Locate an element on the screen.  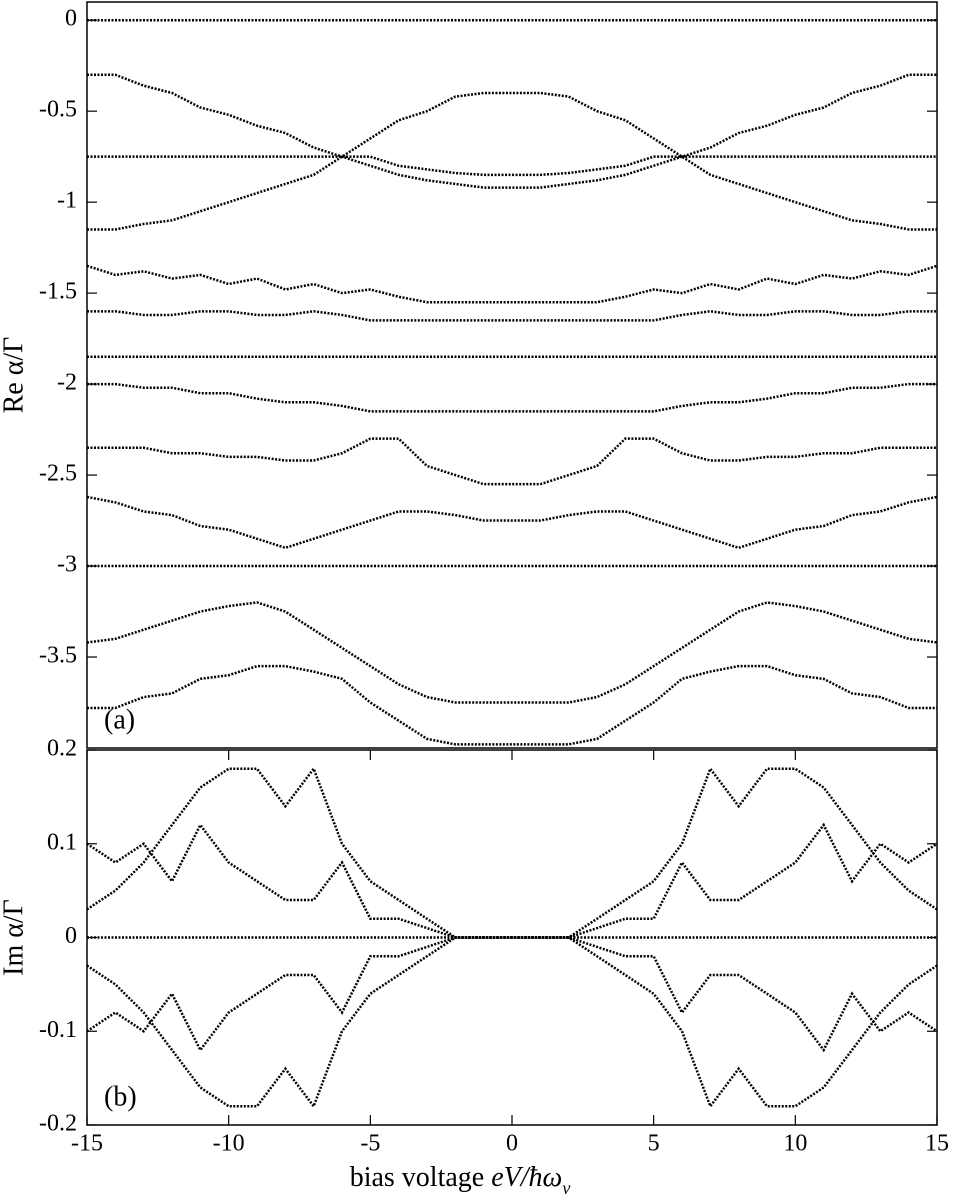
y-tick-label: -1 is located at coordinates (67, 201).